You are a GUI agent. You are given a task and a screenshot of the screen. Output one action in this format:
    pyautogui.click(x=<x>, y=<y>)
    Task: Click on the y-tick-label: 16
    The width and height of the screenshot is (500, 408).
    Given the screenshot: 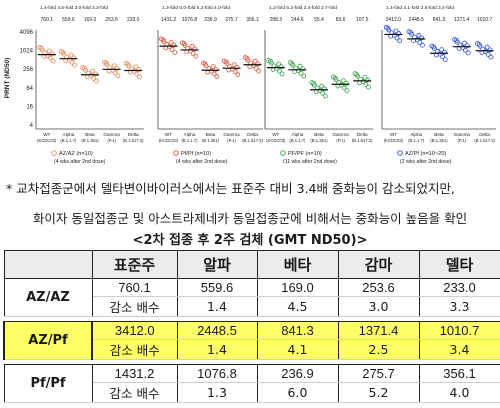 What is the action you would take?
    pyautogui.click(x=29, y=107)
    